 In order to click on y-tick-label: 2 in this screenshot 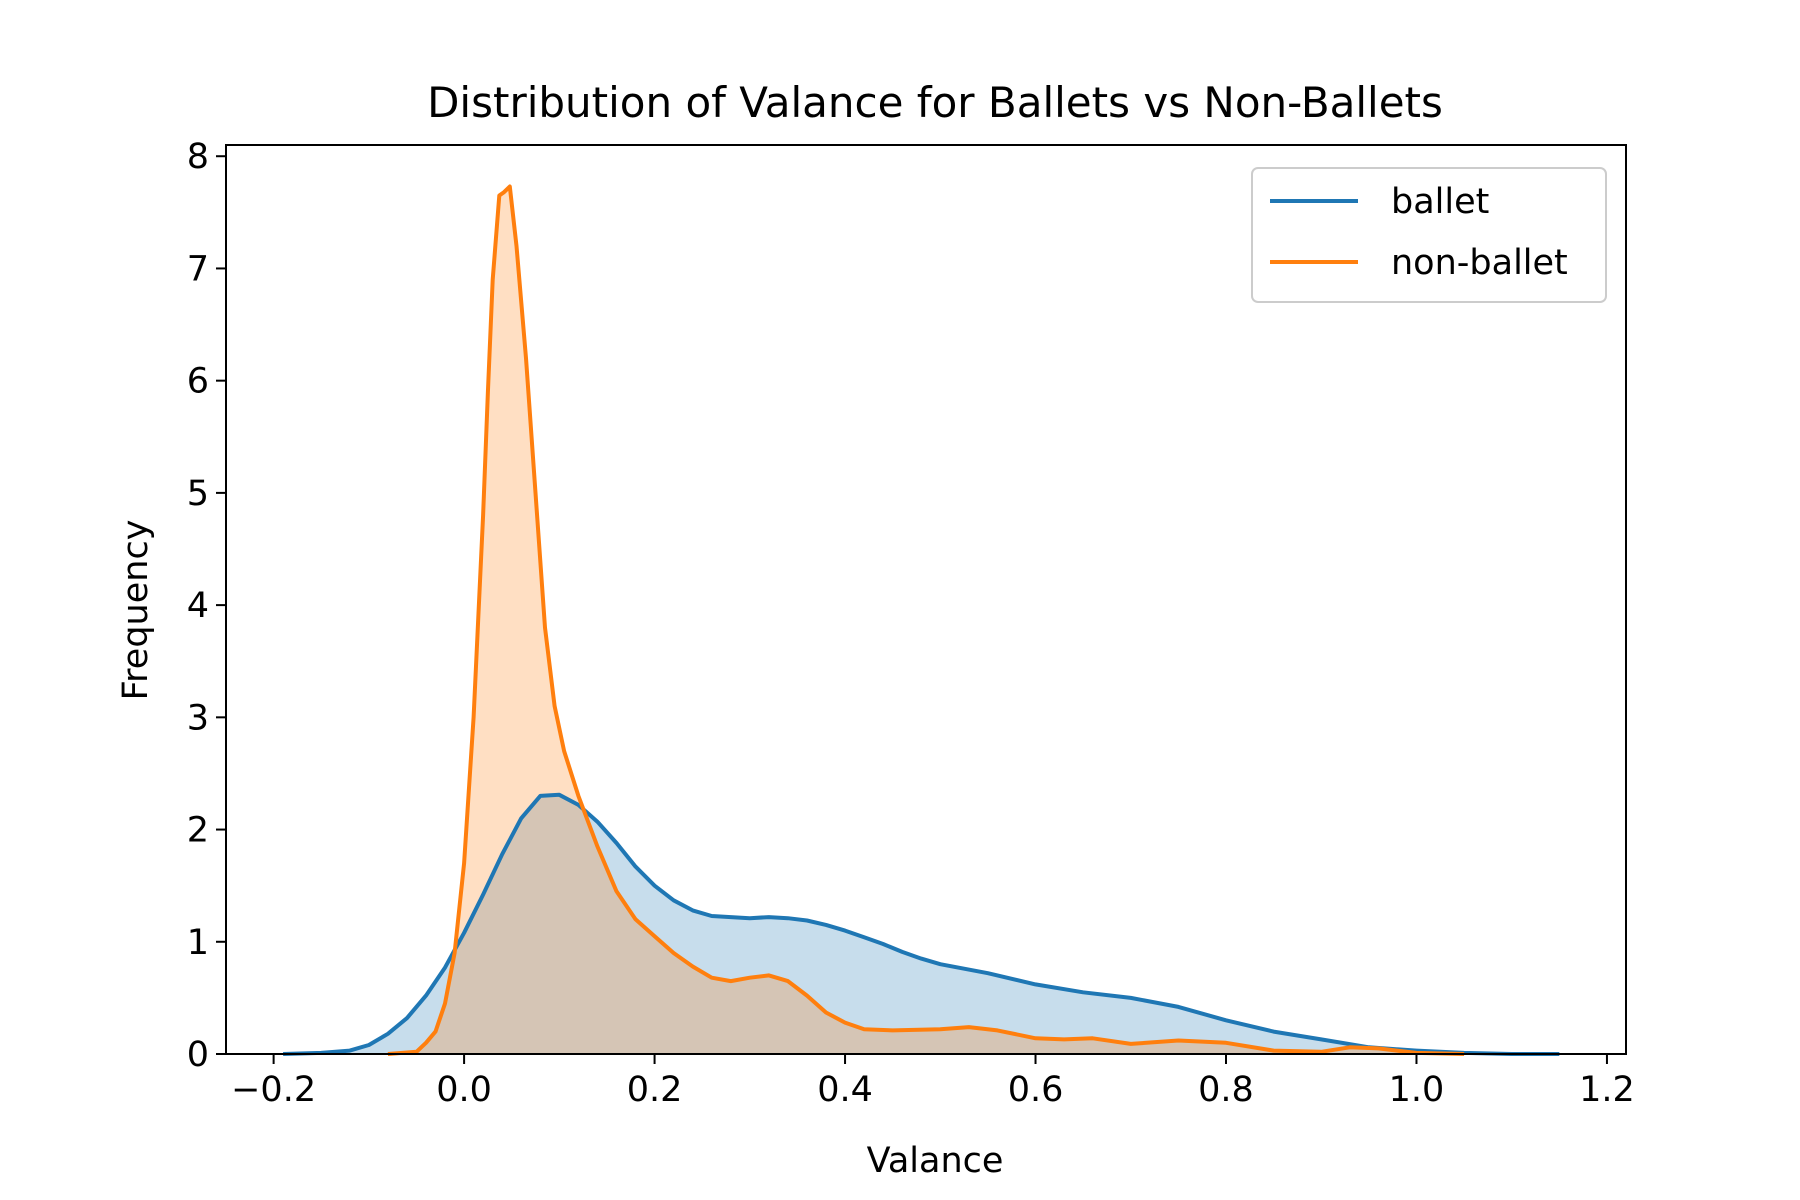, I will do `click(198, 831)`.